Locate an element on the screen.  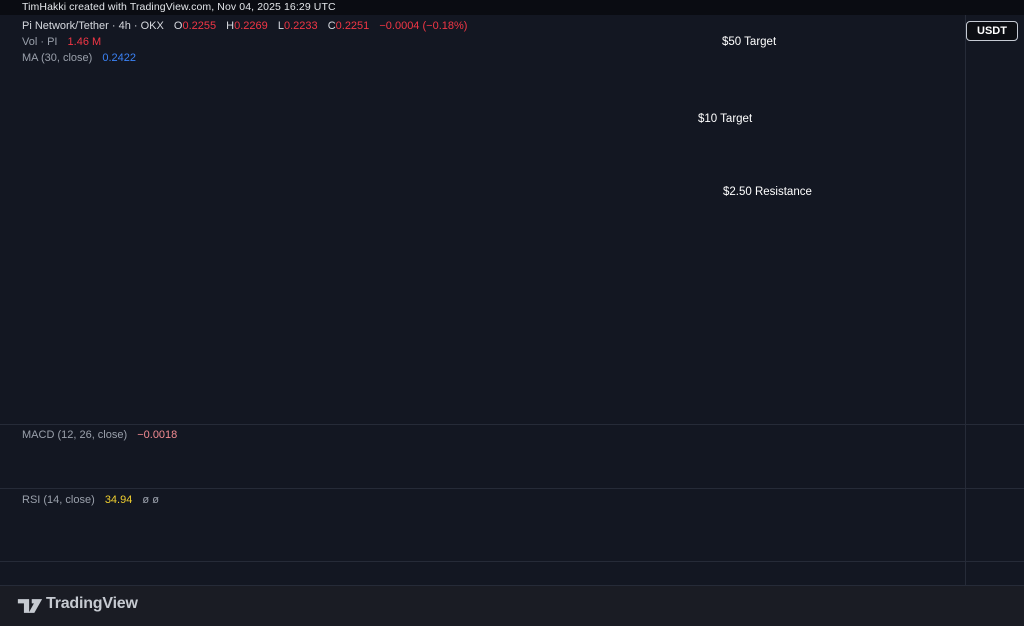
ma-value: 0.2422 is located at coordinates (119, 58).